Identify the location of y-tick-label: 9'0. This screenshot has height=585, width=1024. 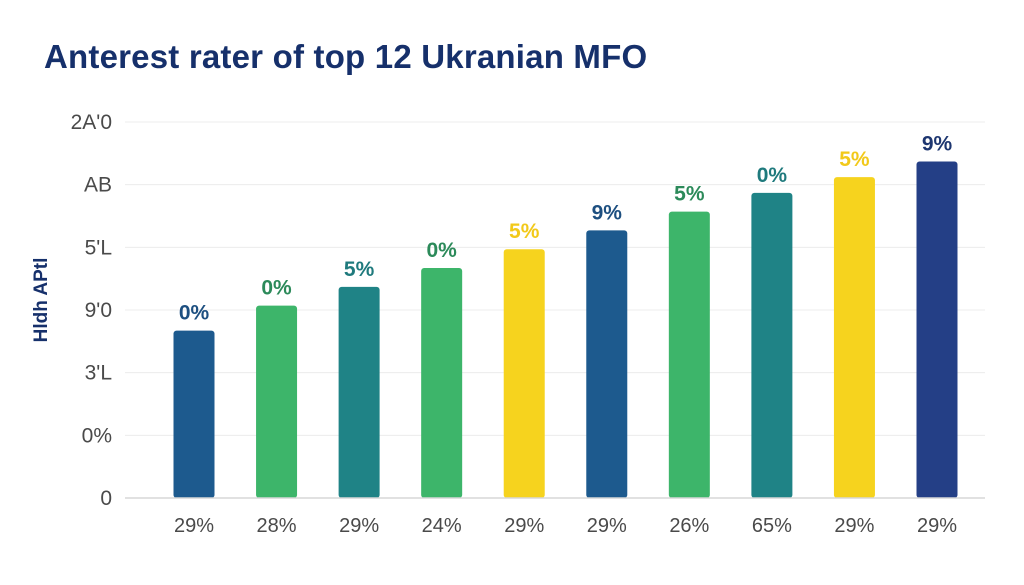
(98, 310).